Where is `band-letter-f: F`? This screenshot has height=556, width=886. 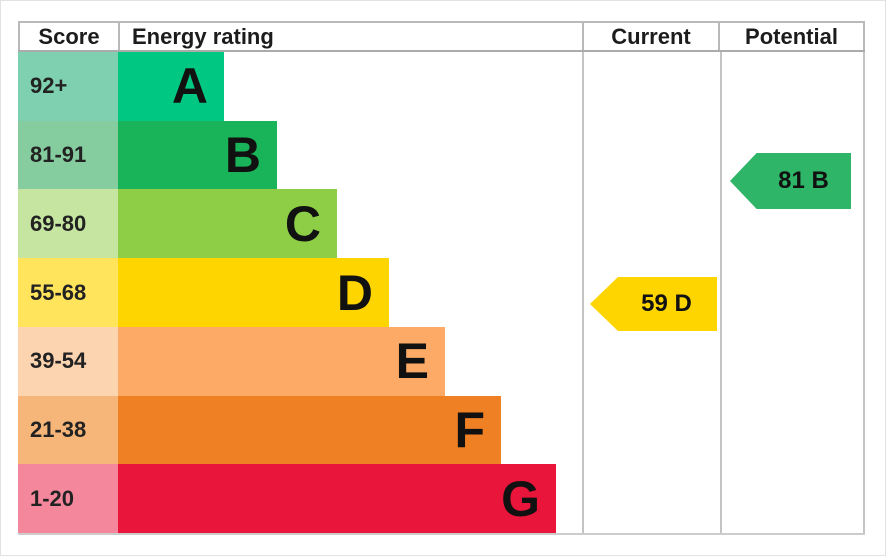 band-letter-f: F is located at coordinates (469, 429).